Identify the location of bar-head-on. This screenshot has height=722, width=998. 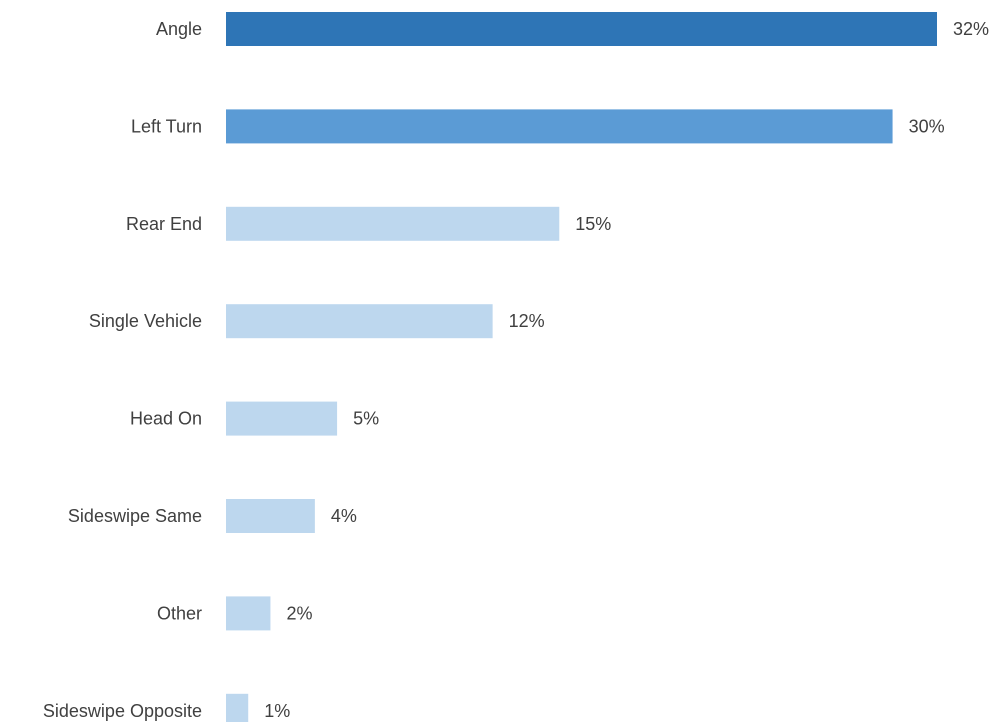
(282, 418).